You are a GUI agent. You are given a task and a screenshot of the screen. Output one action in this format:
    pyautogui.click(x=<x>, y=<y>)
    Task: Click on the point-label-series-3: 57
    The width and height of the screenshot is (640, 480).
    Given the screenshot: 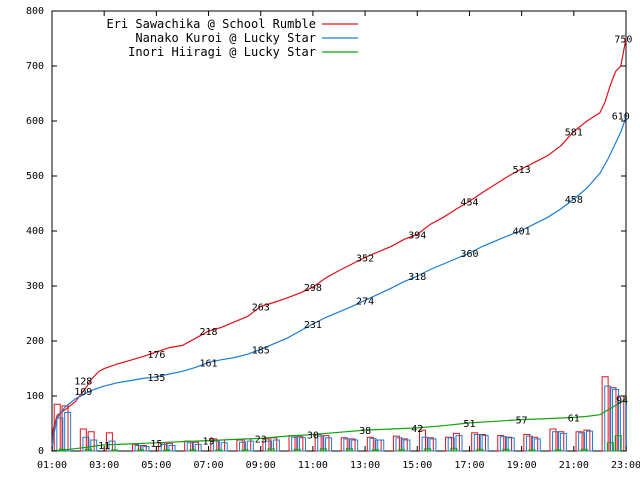 What is the action you would take?
    pyautogui.click(x=522, y=421)
    